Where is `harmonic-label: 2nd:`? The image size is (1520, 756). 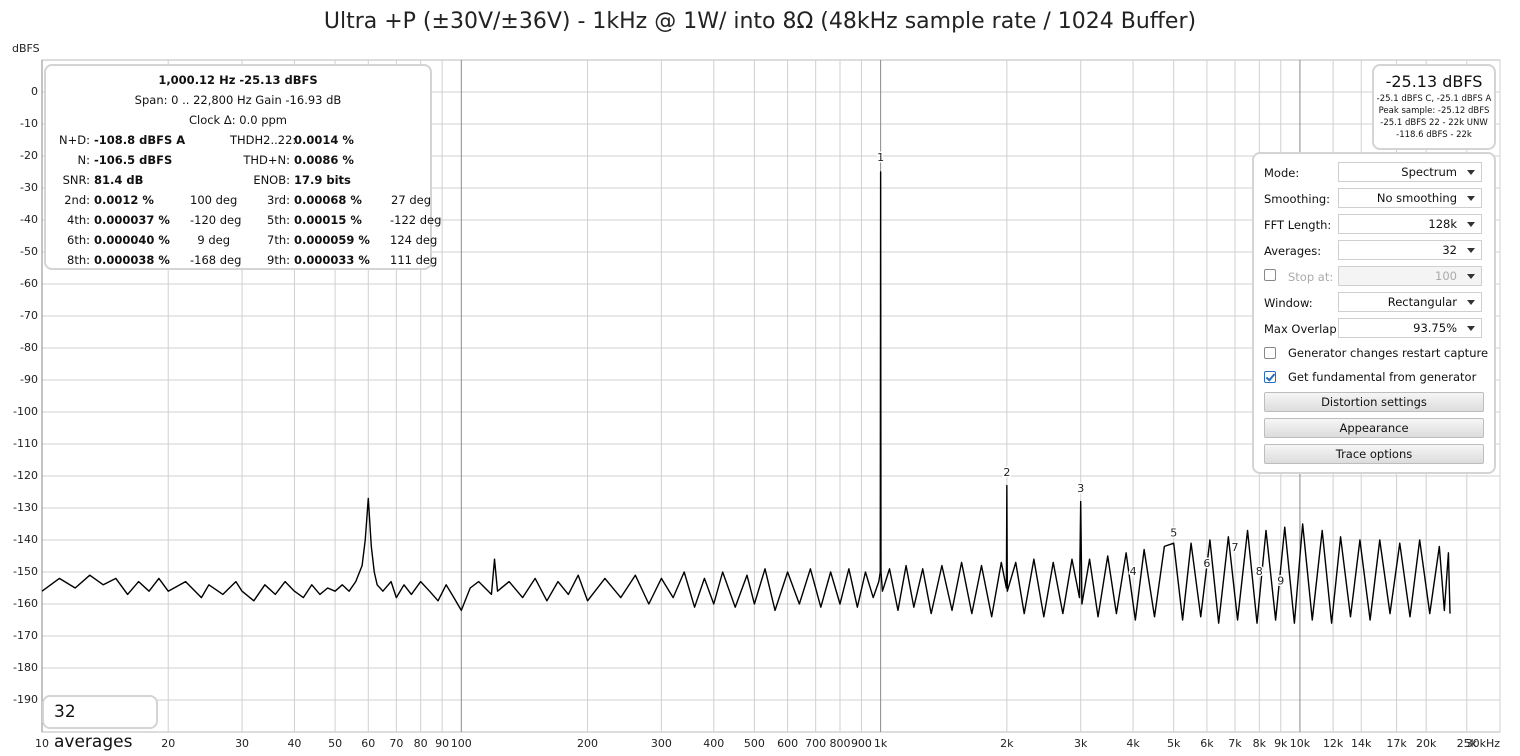 harmonic-label: 2nd: is located at coordinates (77, 200).